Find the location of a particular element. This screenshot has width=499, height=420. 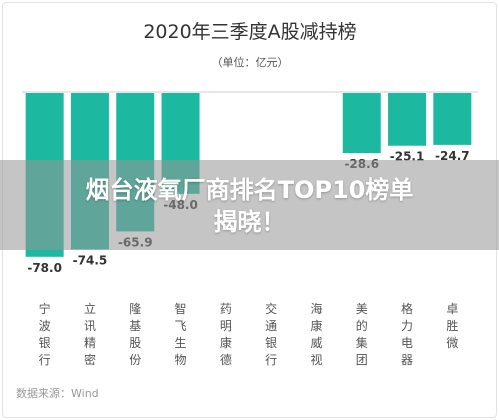

category-label: 立讯精密 is located at coordinates (90, 334).